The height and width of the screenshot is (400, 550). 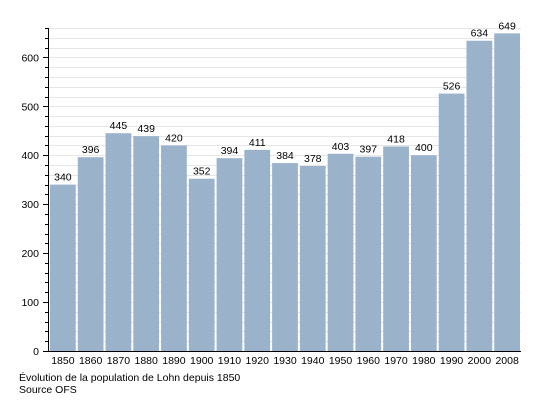 What do you see at coordinates (258, 361) in the screenshot?
I see `x-tick-label-1920: 1920` at bounding box center [258, 361].